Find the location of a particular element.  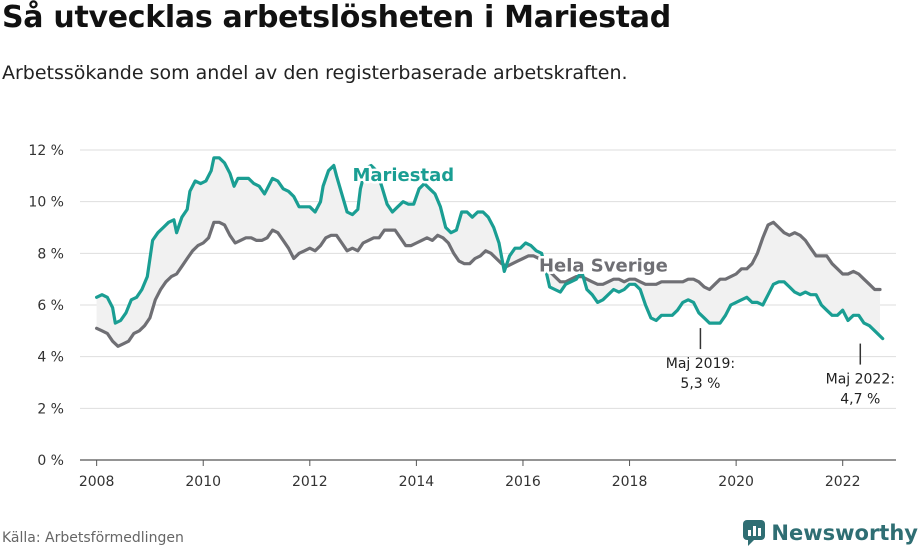

x-tick-label: 2020 is located at coordinates (736, 482).